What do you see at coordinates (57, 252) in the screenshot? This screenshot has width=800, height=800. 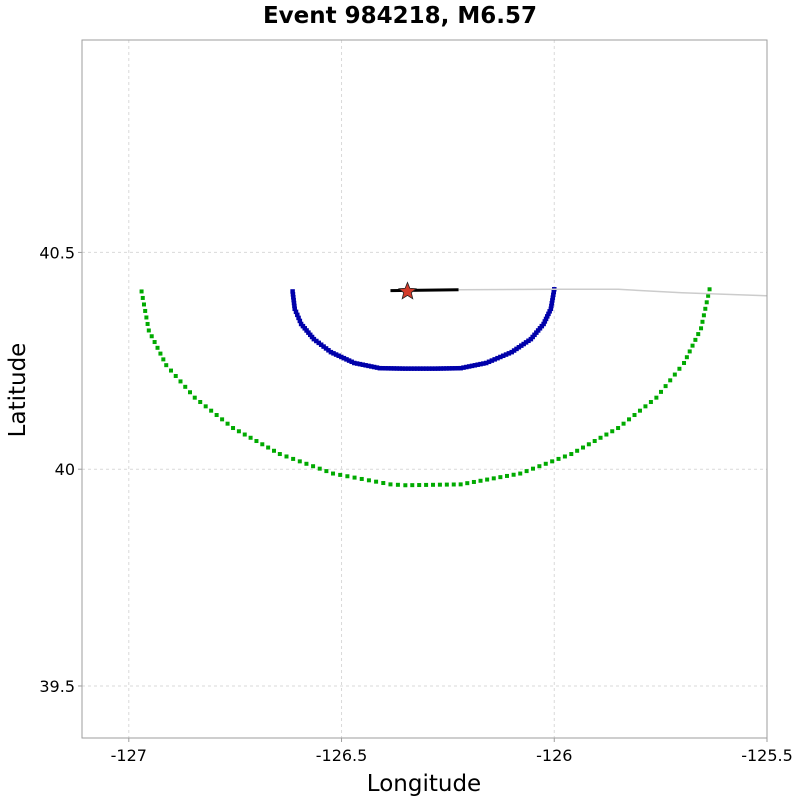 I see `y-tick-label: 40.5` at bounding box center [57, 252].